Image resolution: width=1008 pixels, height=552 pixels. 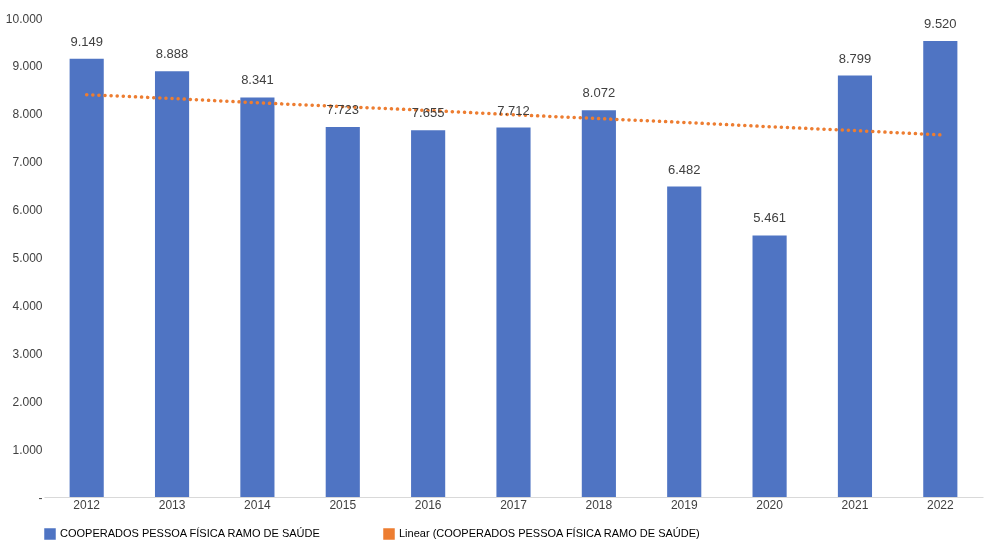 I want to click on legend-label: COOPERADOS PESSOA FÍSICA RAMO DE SAÚDE, so click(x=190, y=533).